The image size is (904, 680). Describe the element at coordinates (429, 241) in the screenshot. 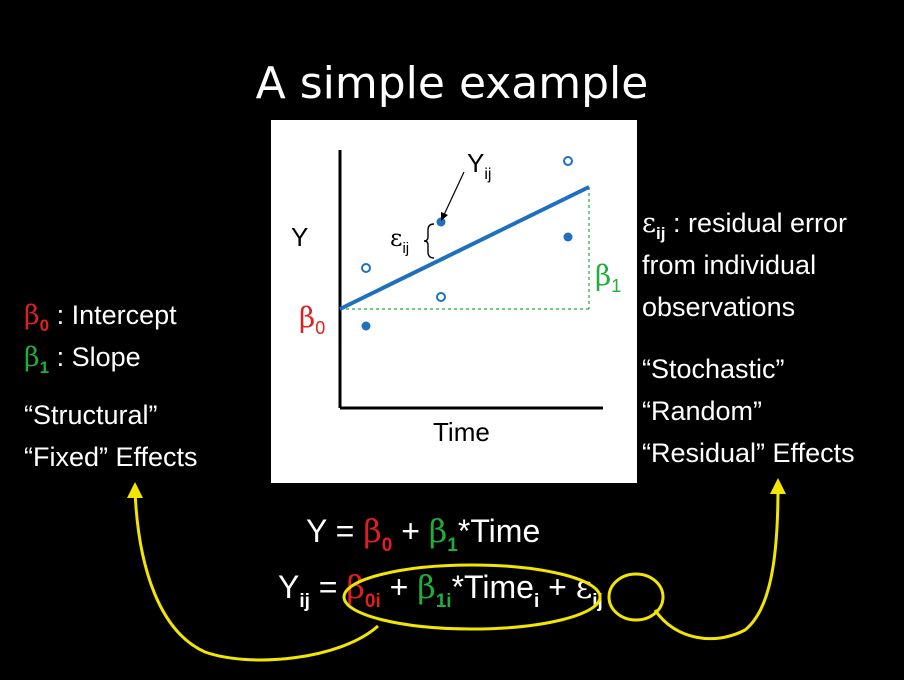

I see `epsilon-brace` at that location.